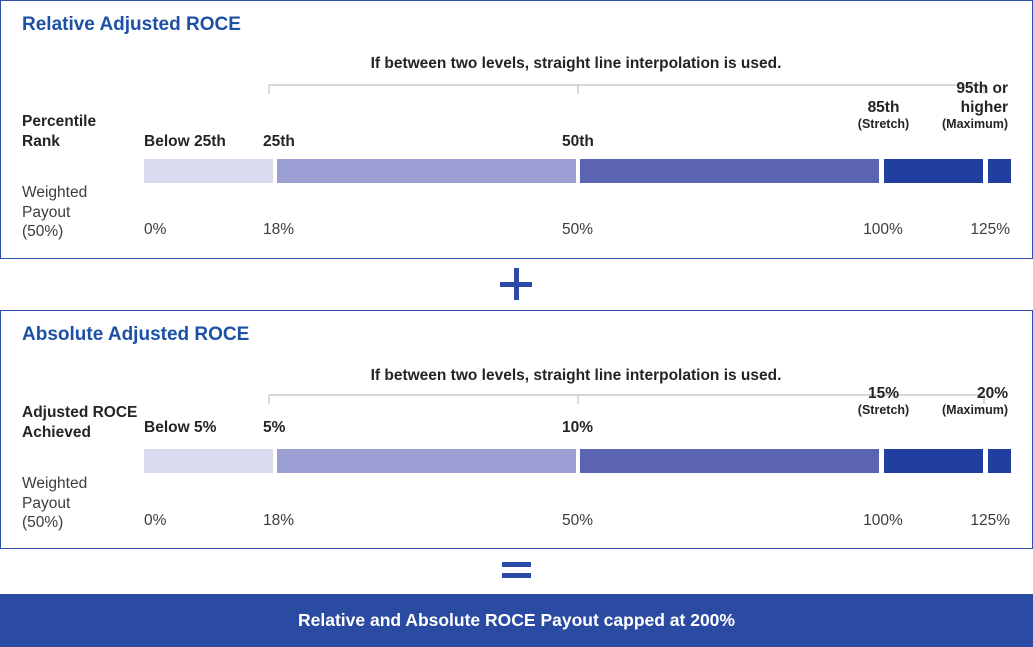  I want to click on level-label-maximum: 20% (Maximum), so click(941, 401).